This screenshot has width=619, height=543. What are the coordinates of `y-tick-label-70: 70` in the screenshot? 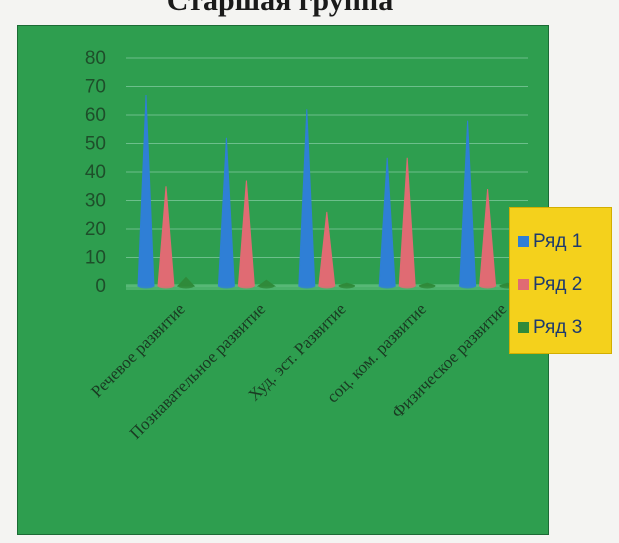 It's located at (95, 87).